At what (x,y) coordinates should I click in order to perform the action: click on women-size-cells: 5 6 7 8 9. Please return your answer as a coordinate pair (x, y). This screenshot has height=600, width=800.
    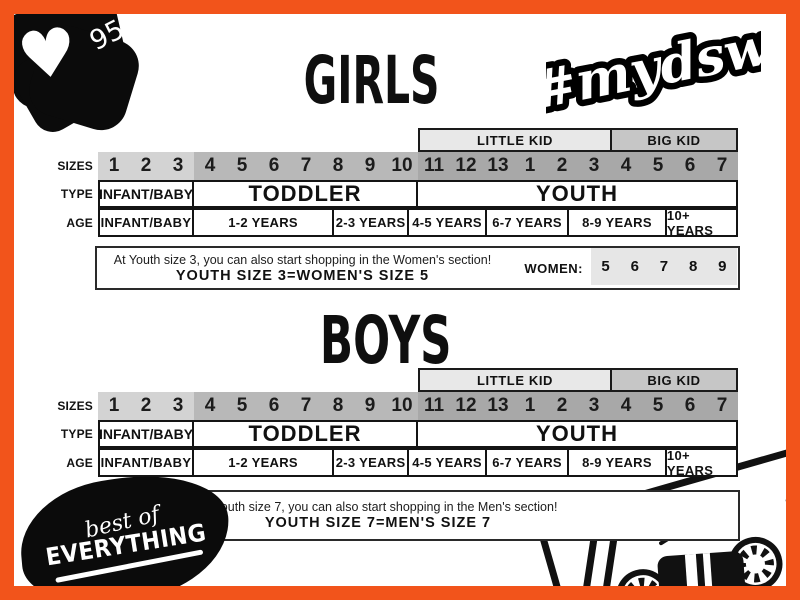
    Looking at the image, I should click on (664, 266).